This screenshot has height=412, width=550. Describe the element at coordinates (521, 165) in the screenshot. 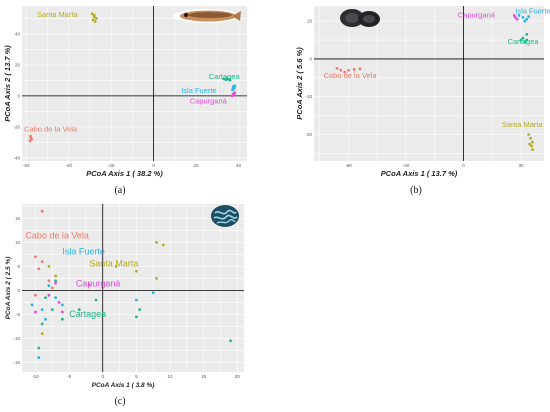

I see `x-tick-label: 30` at that location.